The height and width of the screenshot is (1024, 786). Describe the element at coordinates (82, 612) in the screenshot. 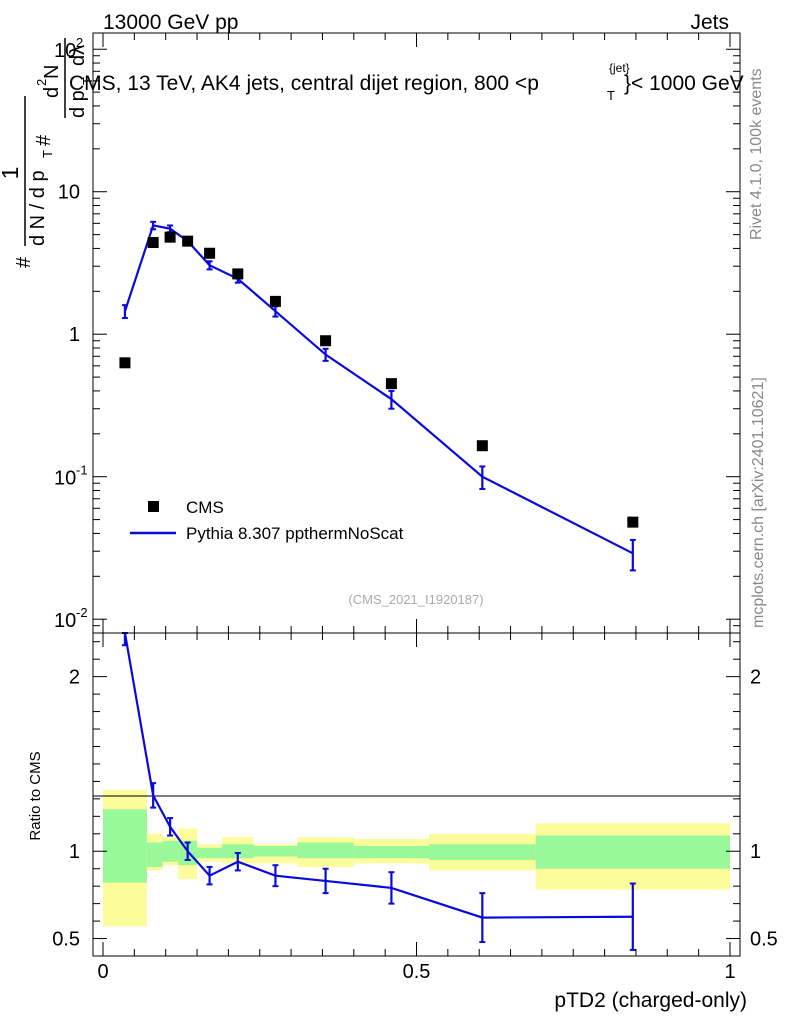

I see `main-y-tick-label-exp: -2` at that location.